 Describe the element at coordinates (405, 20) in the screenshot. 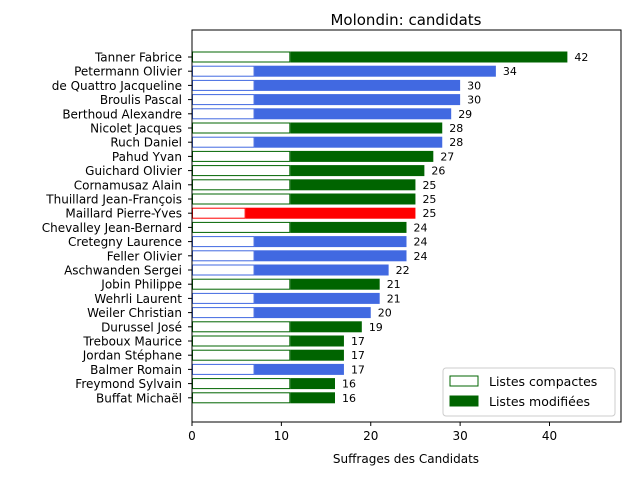

I see `chart-title: Molondin: candidats` at that location.